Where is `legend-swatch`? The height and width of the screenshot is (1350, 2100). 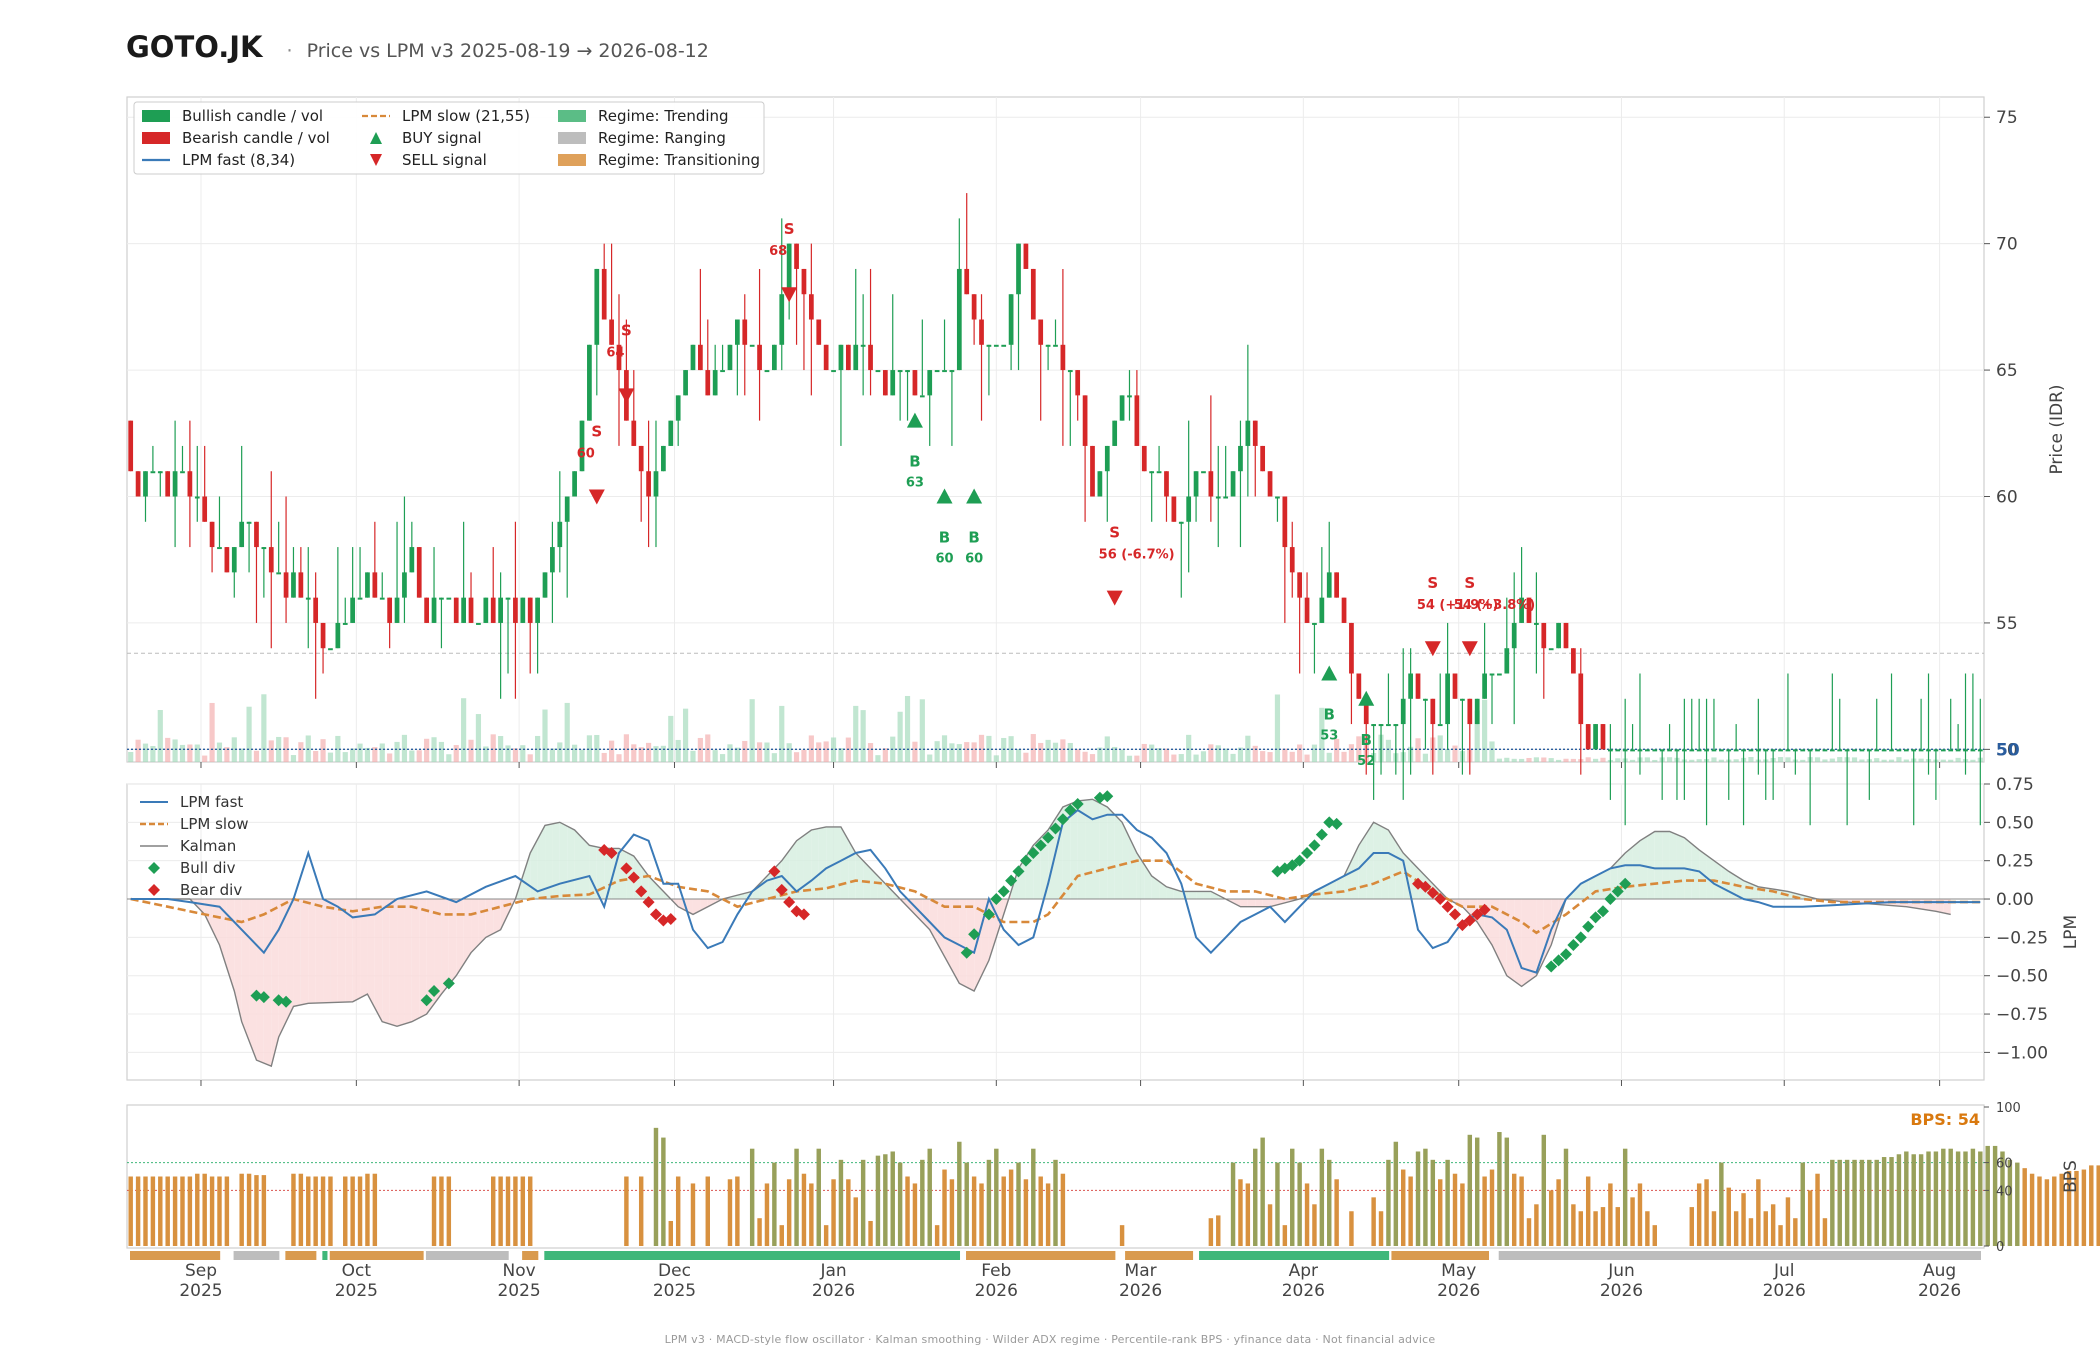 legend-swatch is located at coordinates (572, 160).